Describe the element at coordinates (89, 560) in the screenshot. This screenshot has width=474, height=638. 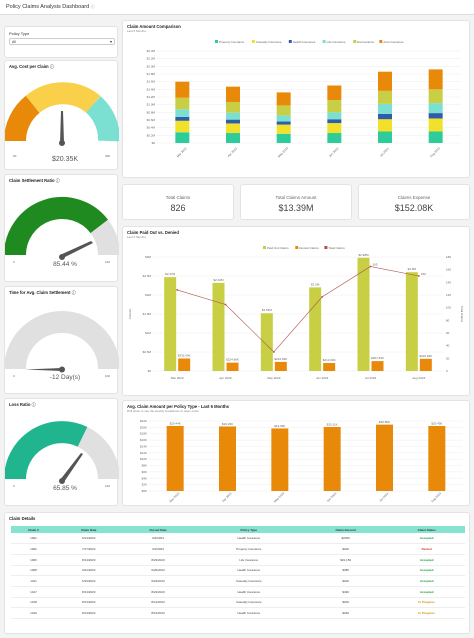
I see `table-cell: 8/14/2023` at that location.